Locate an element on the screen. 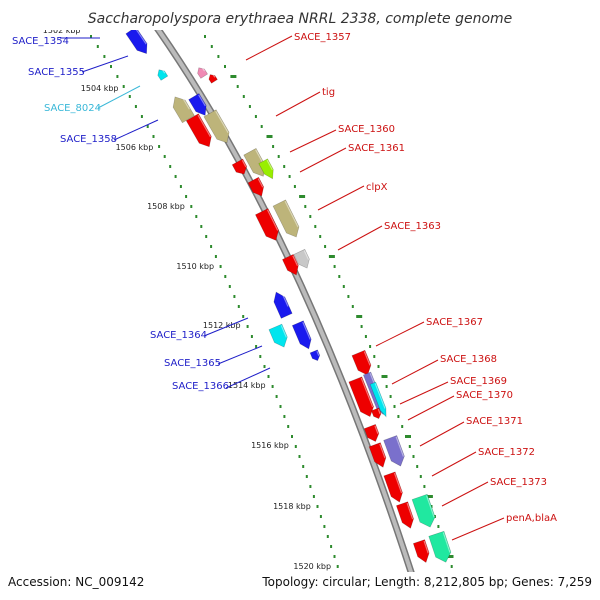 Image resolution: width=600 pixels, height=600 pixels. gene-label-right: SACE_1367 is located at coordinates (454, 322).